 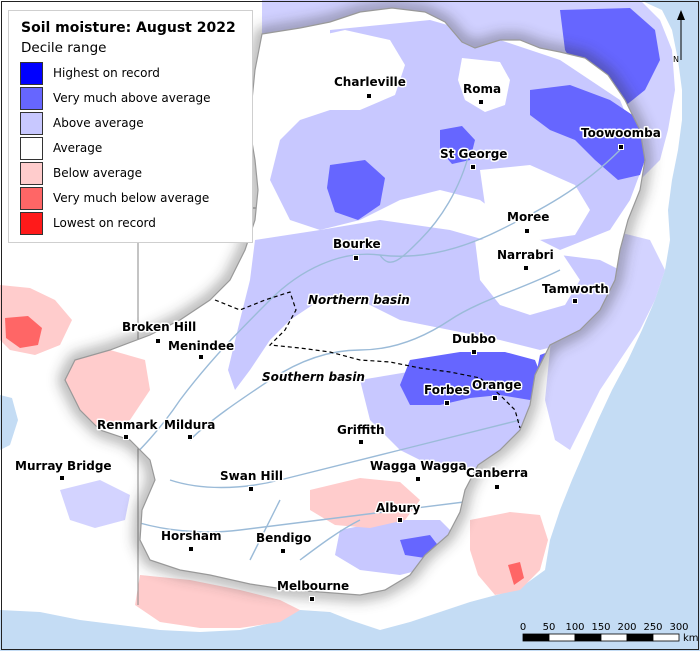 I want to click on outside-below-south, so click(x=217, y=601).